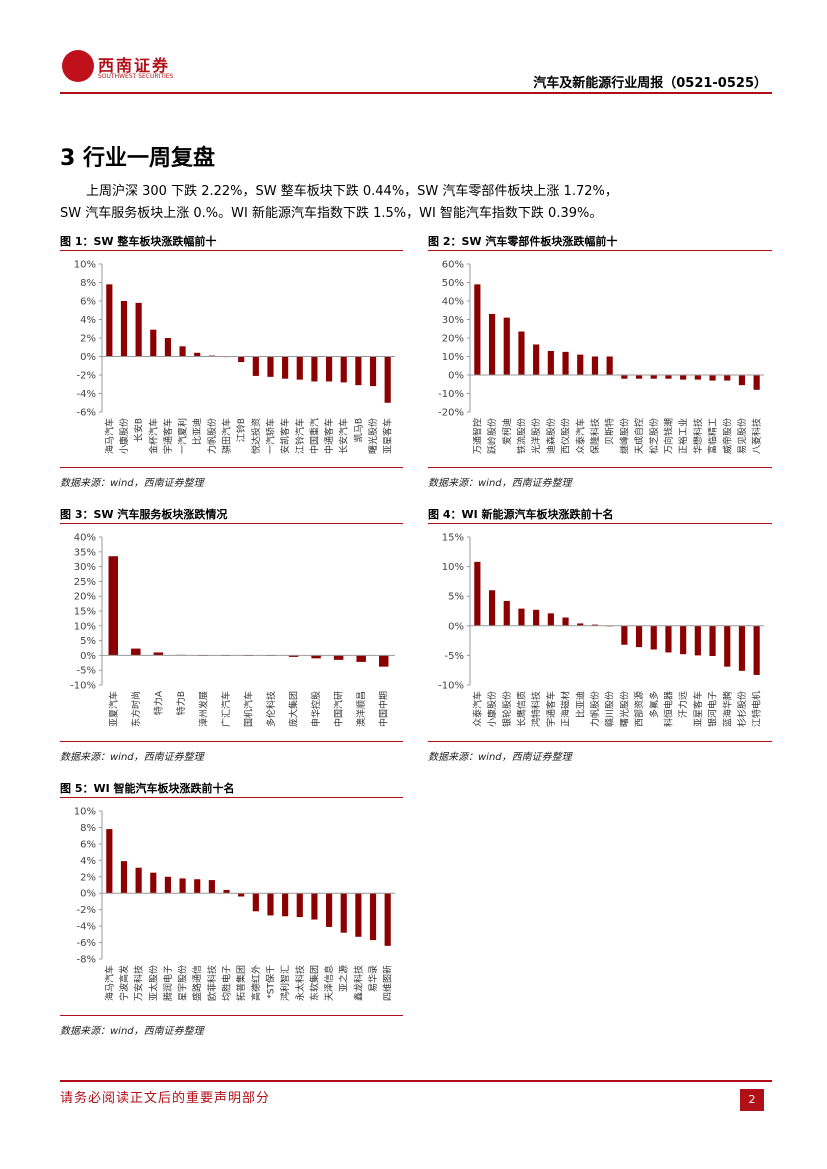 The image size is (827, 1169). Describe the element at coordinates (86, 960) in the screenshot. I see `y-tick-label: -8%` at that location.